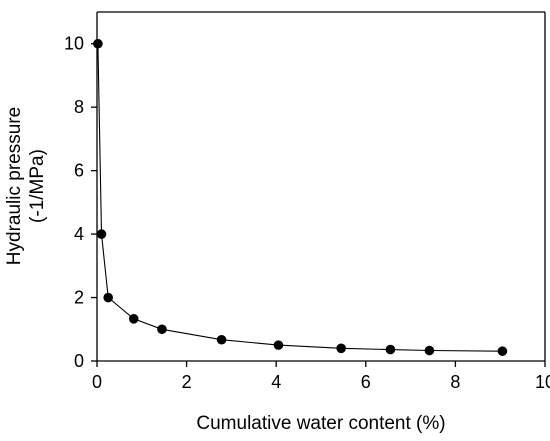 This screenshot has height=441, width=550. What do you see at coordinates (79, 171) in the screenshot?
I see `y-tick-label: 6` at bounding box center [79, 171].